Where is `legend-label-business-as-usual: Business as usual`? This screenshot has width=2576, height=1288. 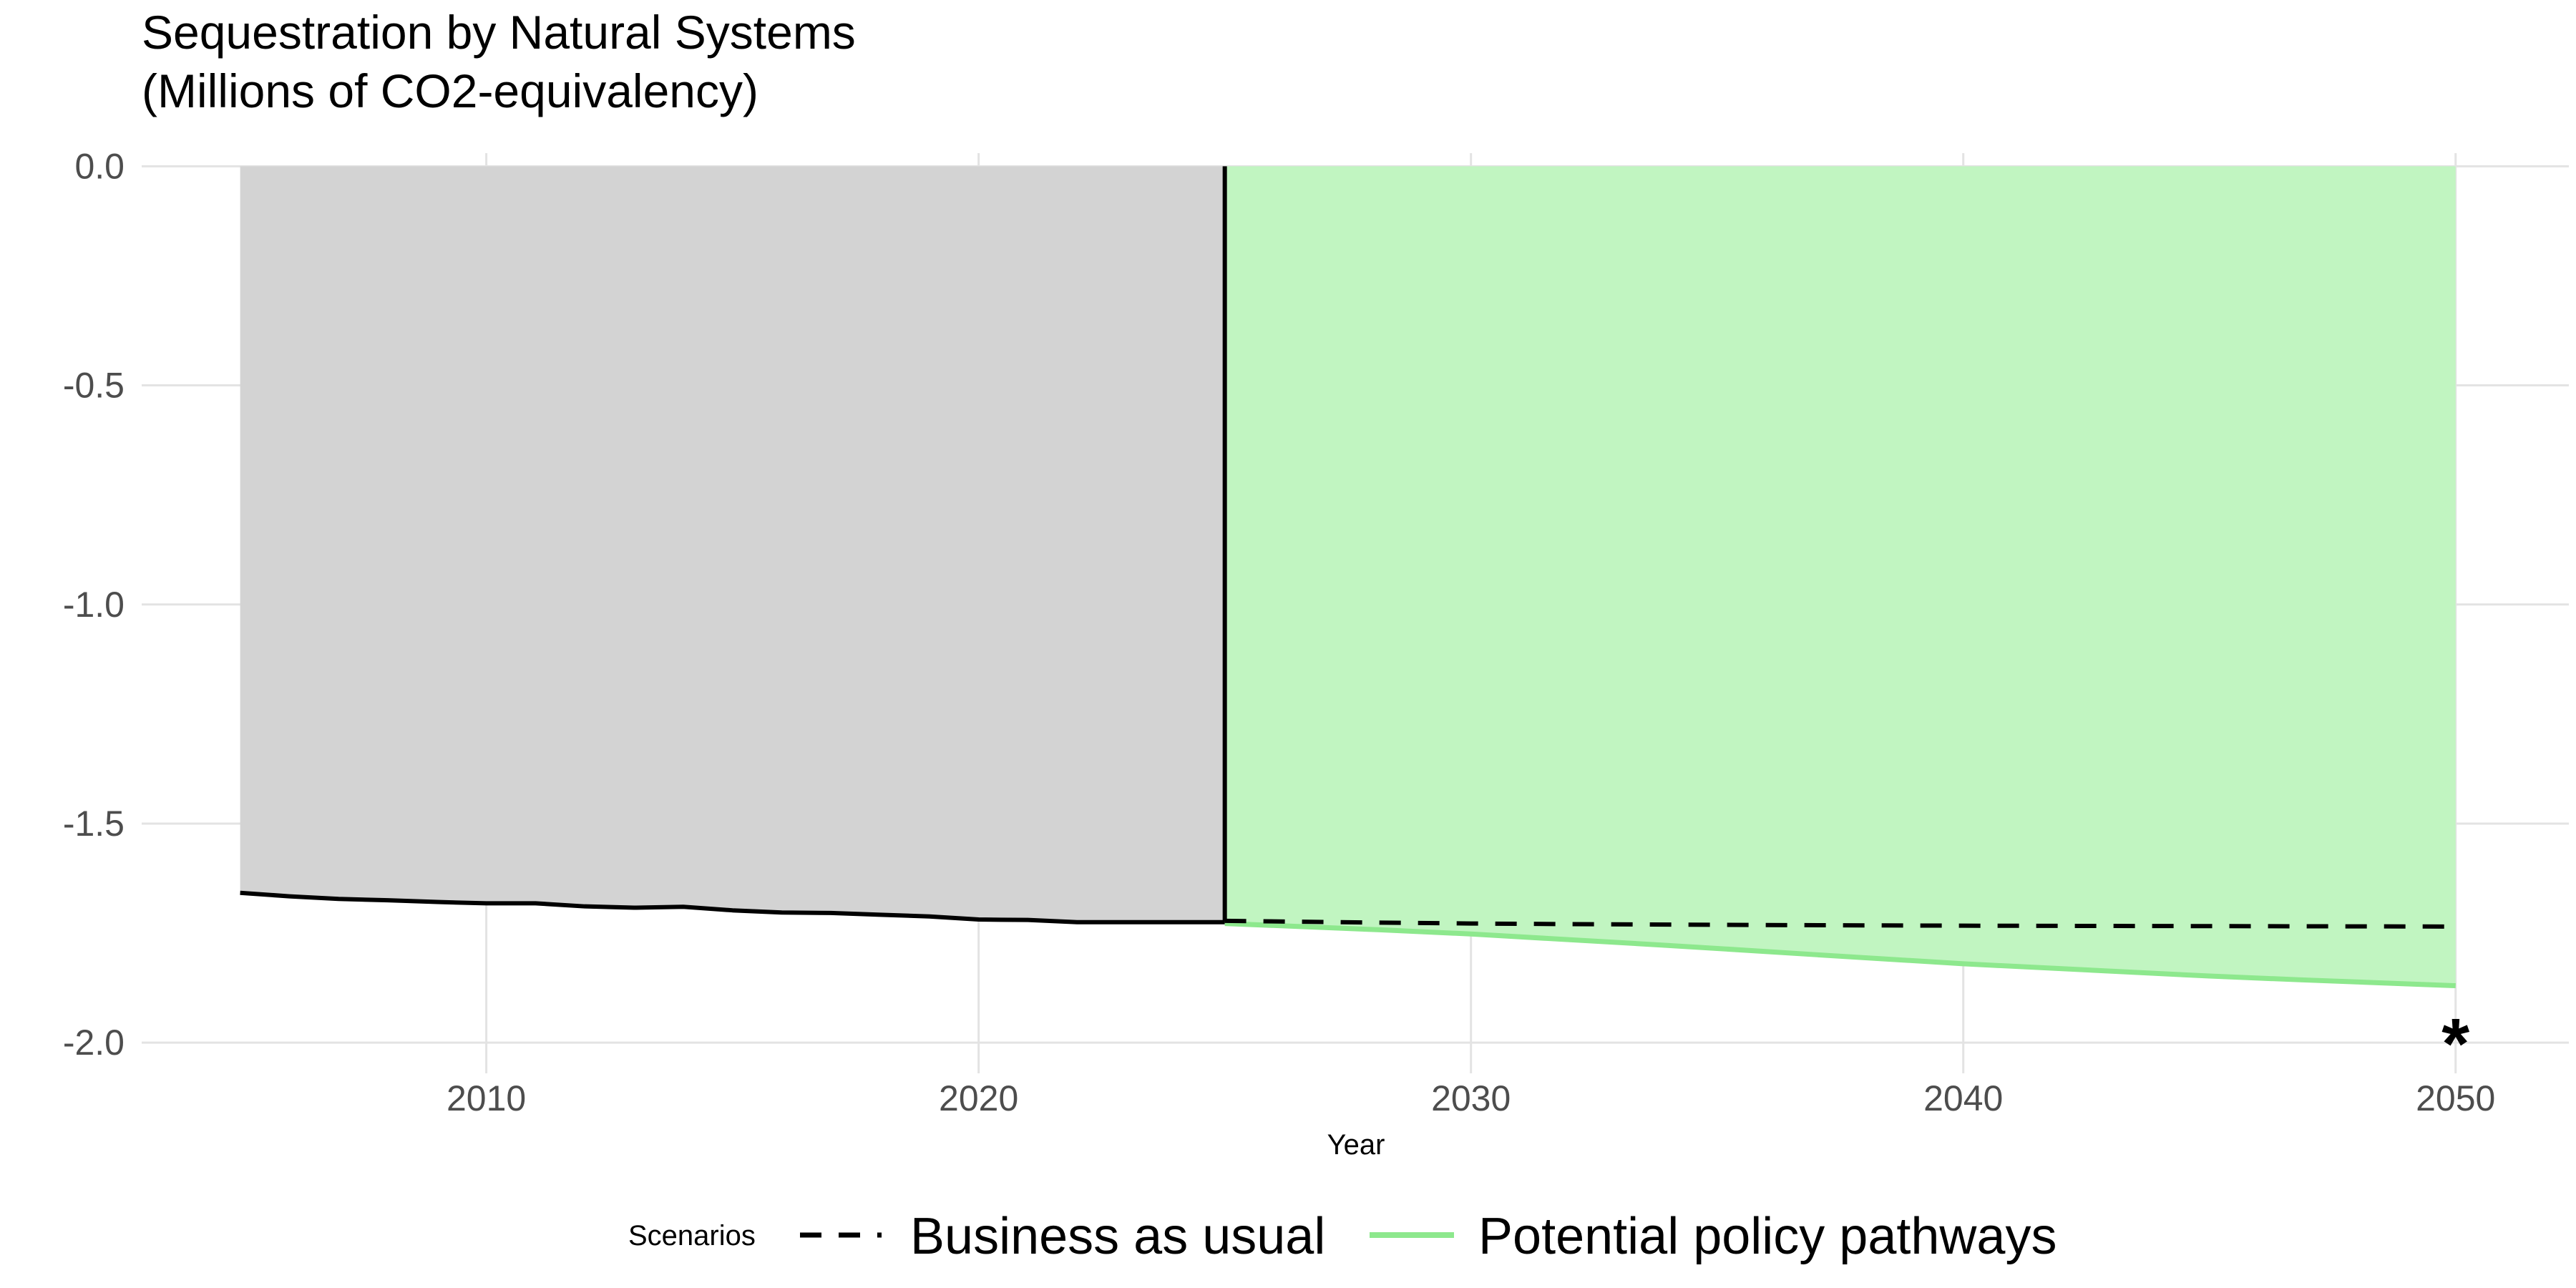
legend-label-business-as-usual: Business as usual is located at coordinates (1117, 1236).